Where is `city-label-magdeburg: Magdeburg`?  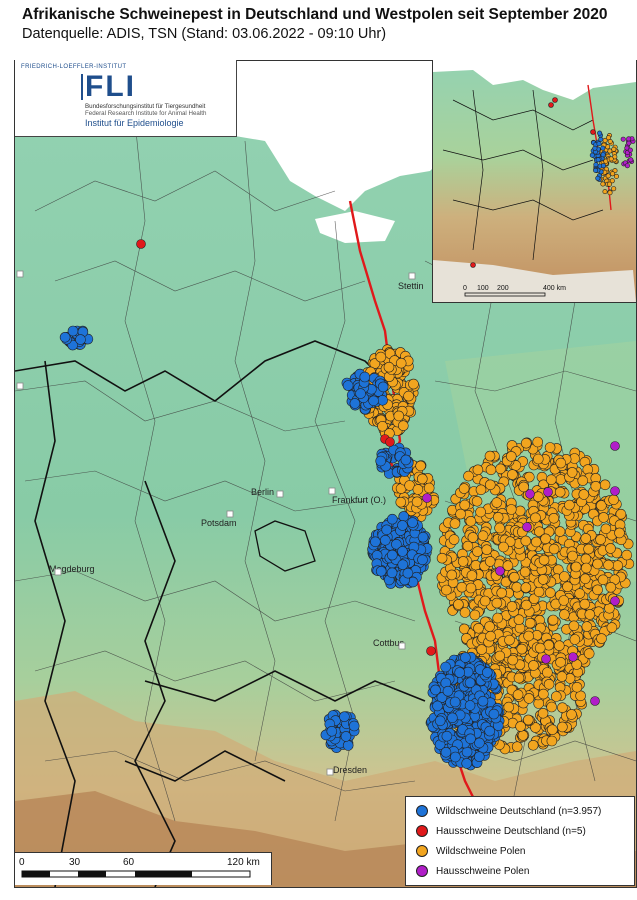 city-label-magdeburg: Magdeburg is located at coordinates (72, 569).